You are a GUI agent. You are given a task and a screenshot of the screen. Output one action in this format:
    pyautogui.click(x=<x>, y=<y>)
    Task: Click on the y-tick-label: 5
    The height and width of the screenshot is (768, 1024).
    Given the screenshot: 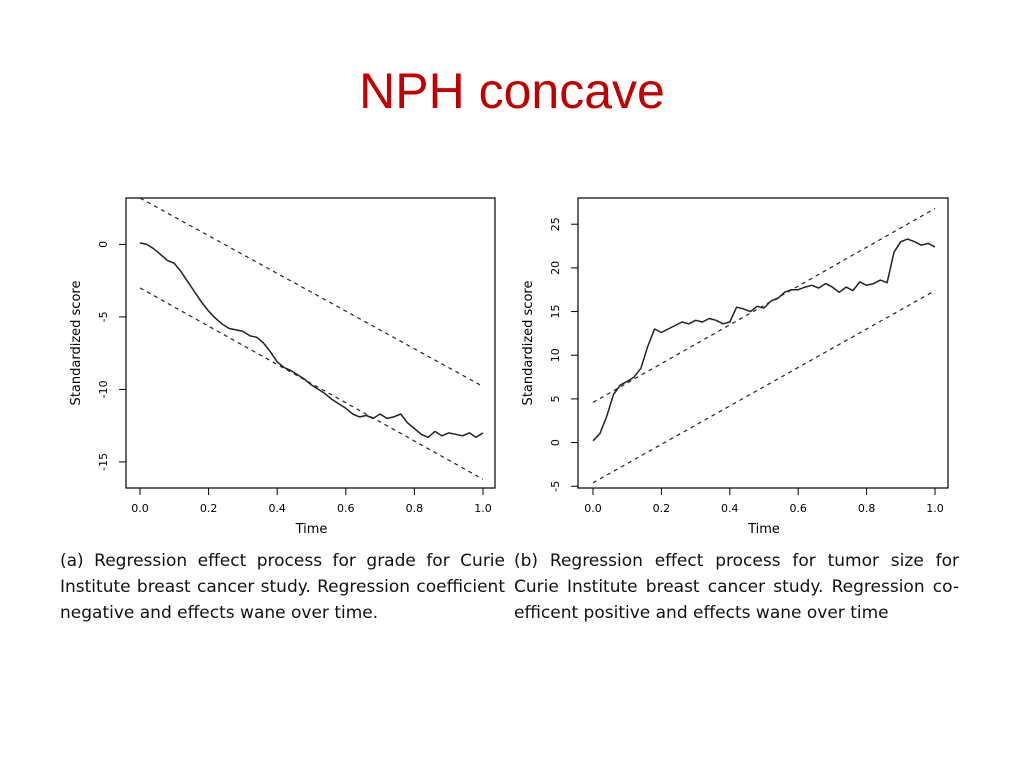 What is the action you would take?
    pyautogui.click(x=555, y=398)
    